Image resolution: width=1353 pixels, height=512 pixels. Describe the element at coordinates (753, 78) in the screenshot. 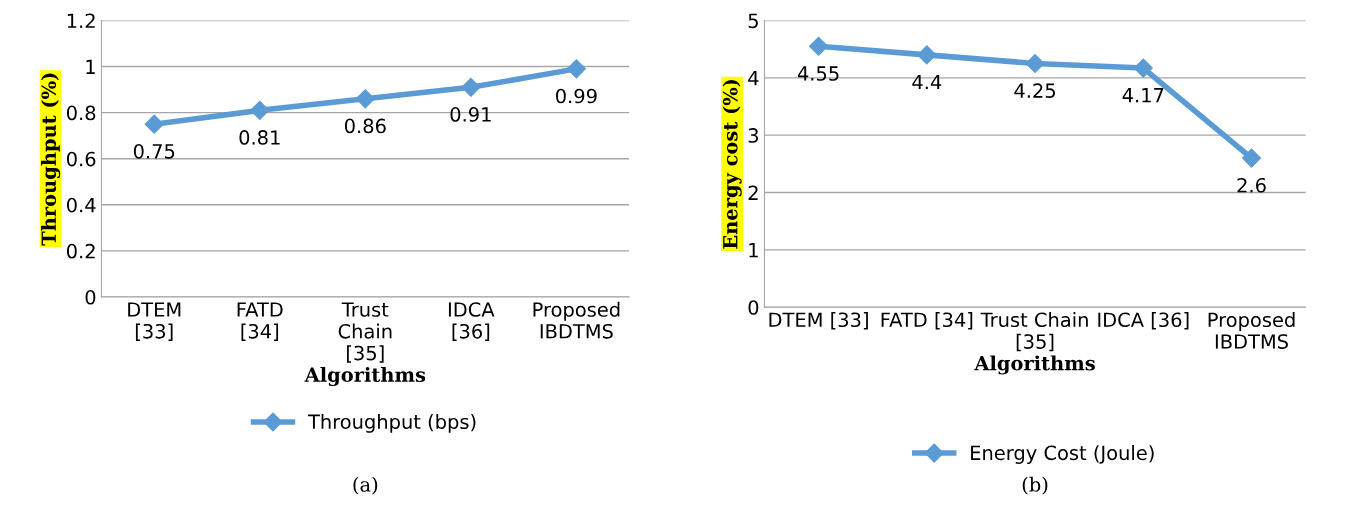

I see `y-tick-label: 4` at that location.